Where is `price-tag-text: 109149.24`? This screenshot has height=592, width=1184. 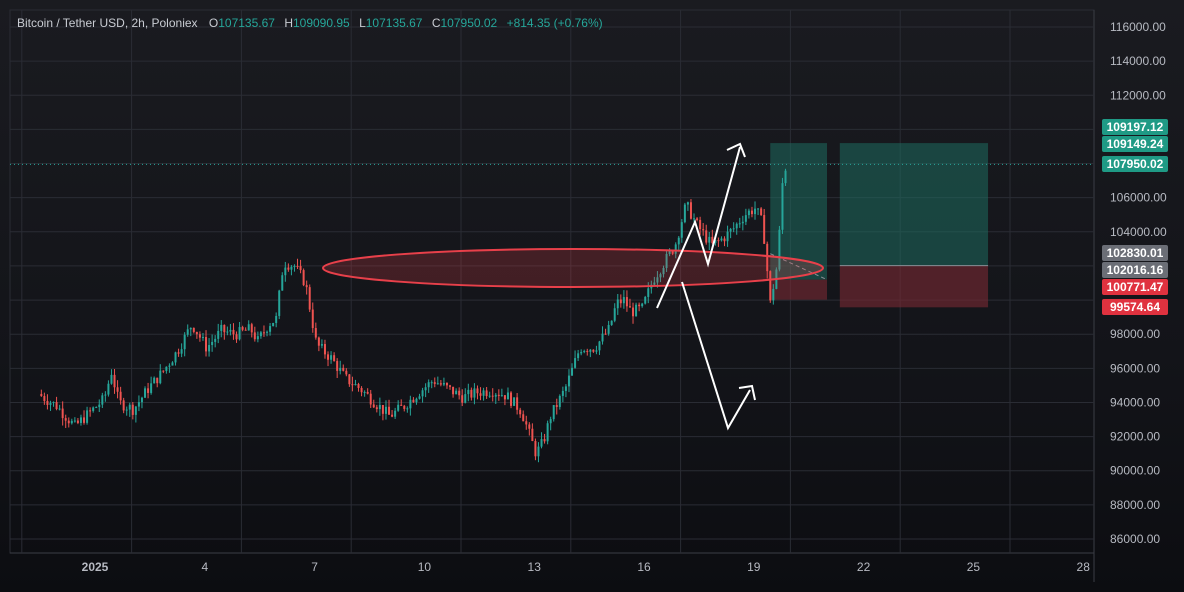 price-tag-text: 109149.24 is located at coordinates (1135, 144).